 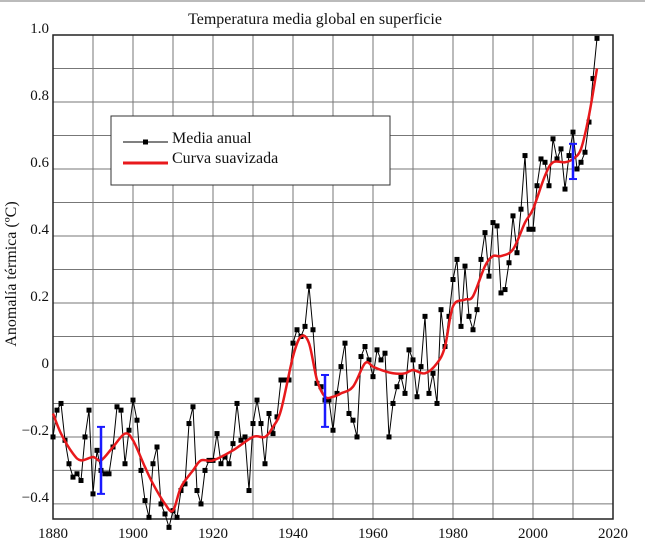 I want to click on y-tick-label: −0.4, so click(x=36, y=498).